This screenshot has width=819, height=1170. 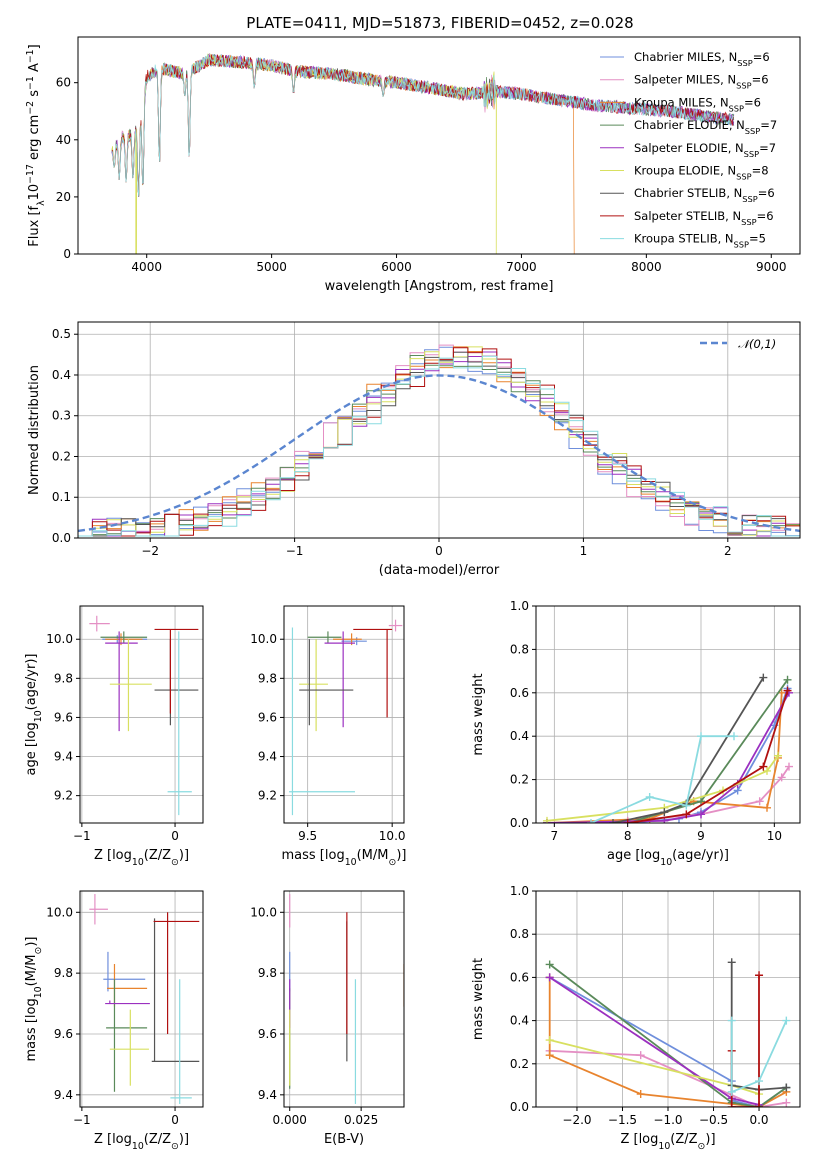 I want to click on x-tick-label: 7, so click(x=555, y=836).